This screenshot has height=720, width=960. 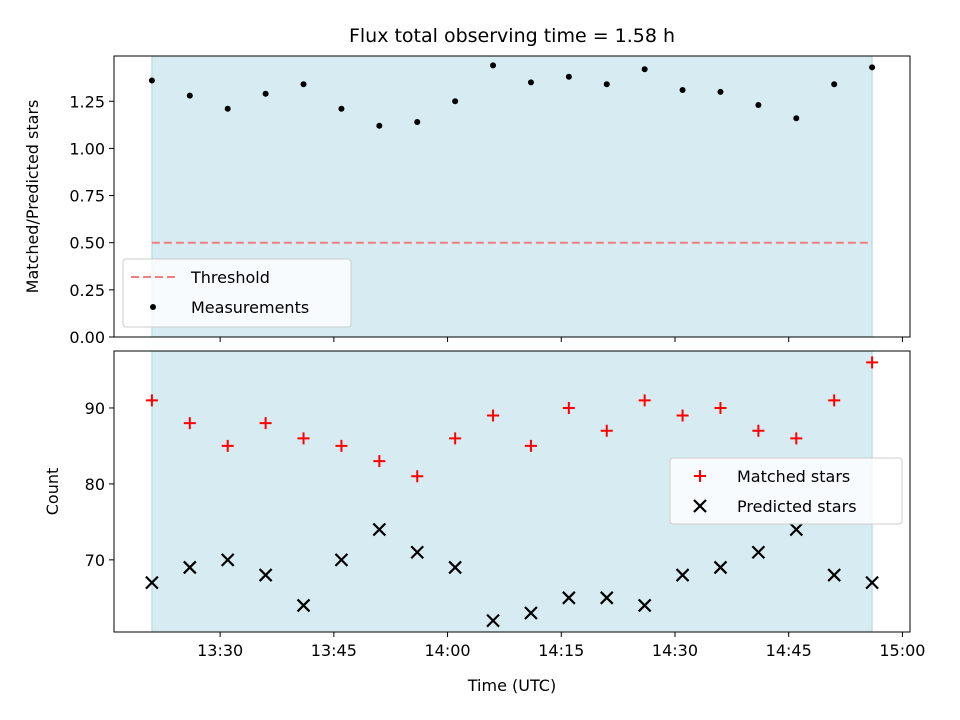 What do you see at coordinates (250, 307) in the screenshot?
I see `legend-measurement-label: Measurements` at bounding box center [250, 307].